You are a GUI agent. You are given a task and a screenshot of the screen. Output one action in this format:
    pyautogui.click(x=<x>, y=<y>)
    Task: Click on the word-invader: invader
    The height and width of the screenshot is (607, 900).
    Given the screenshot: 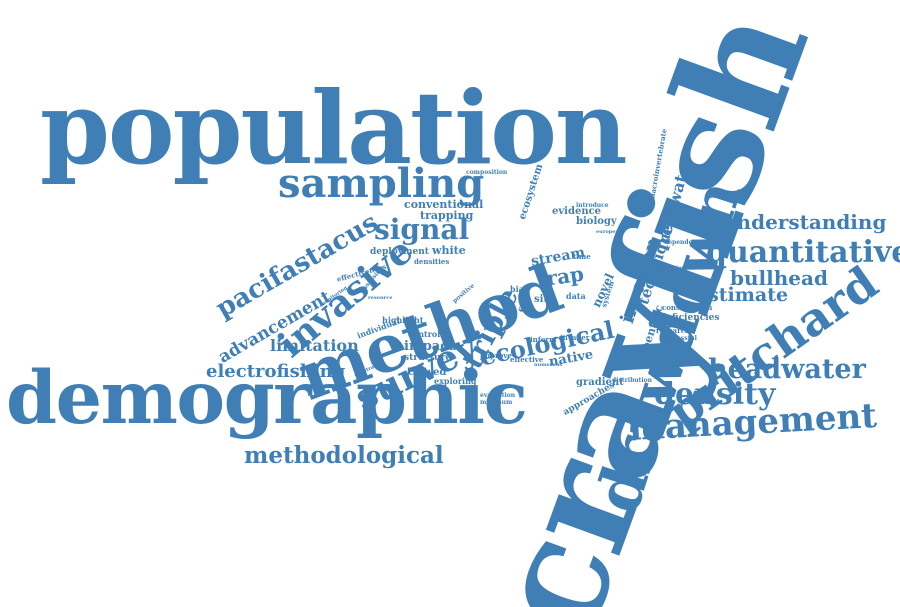 What is the action you would take?
    pyautogui.click(x=575, y=337)
    